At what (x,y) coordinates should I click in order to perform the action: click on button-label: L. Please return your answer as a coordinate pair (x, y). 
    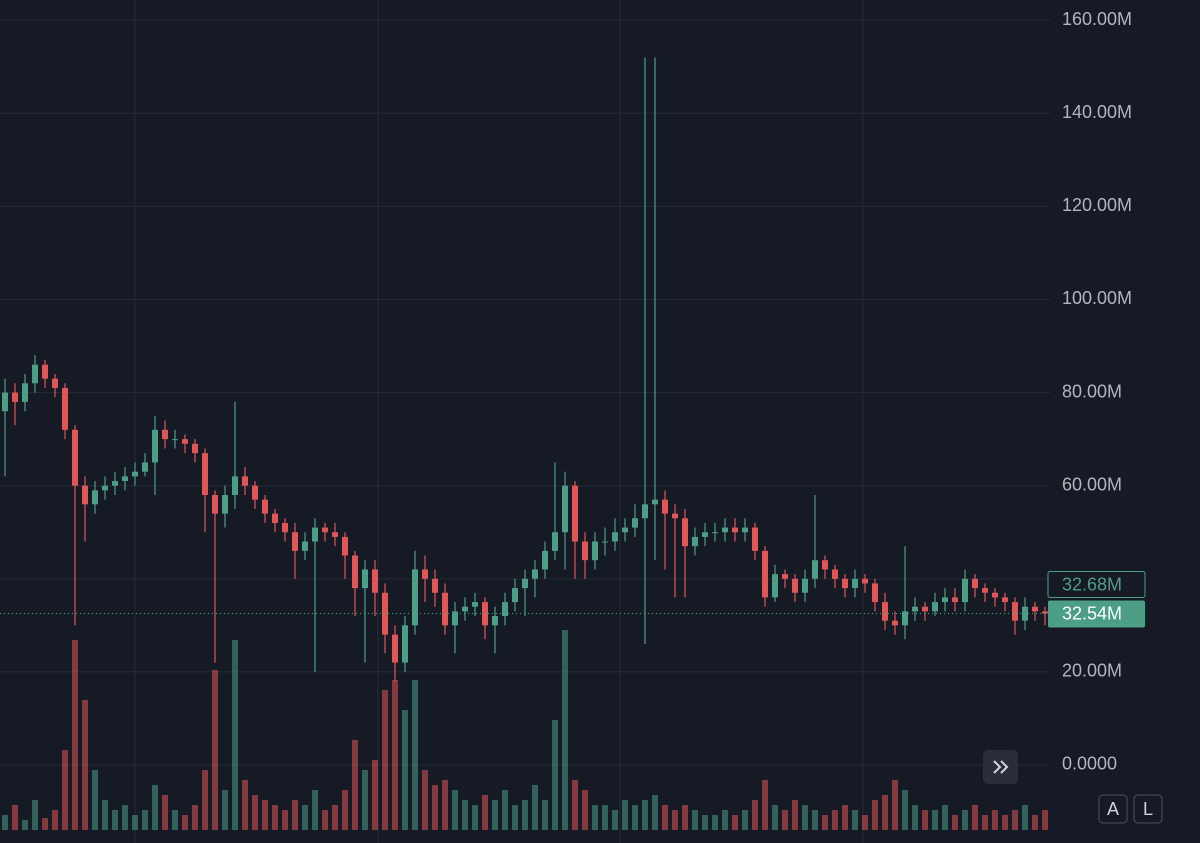
    Looking at the image, I should click on (1148, 809).